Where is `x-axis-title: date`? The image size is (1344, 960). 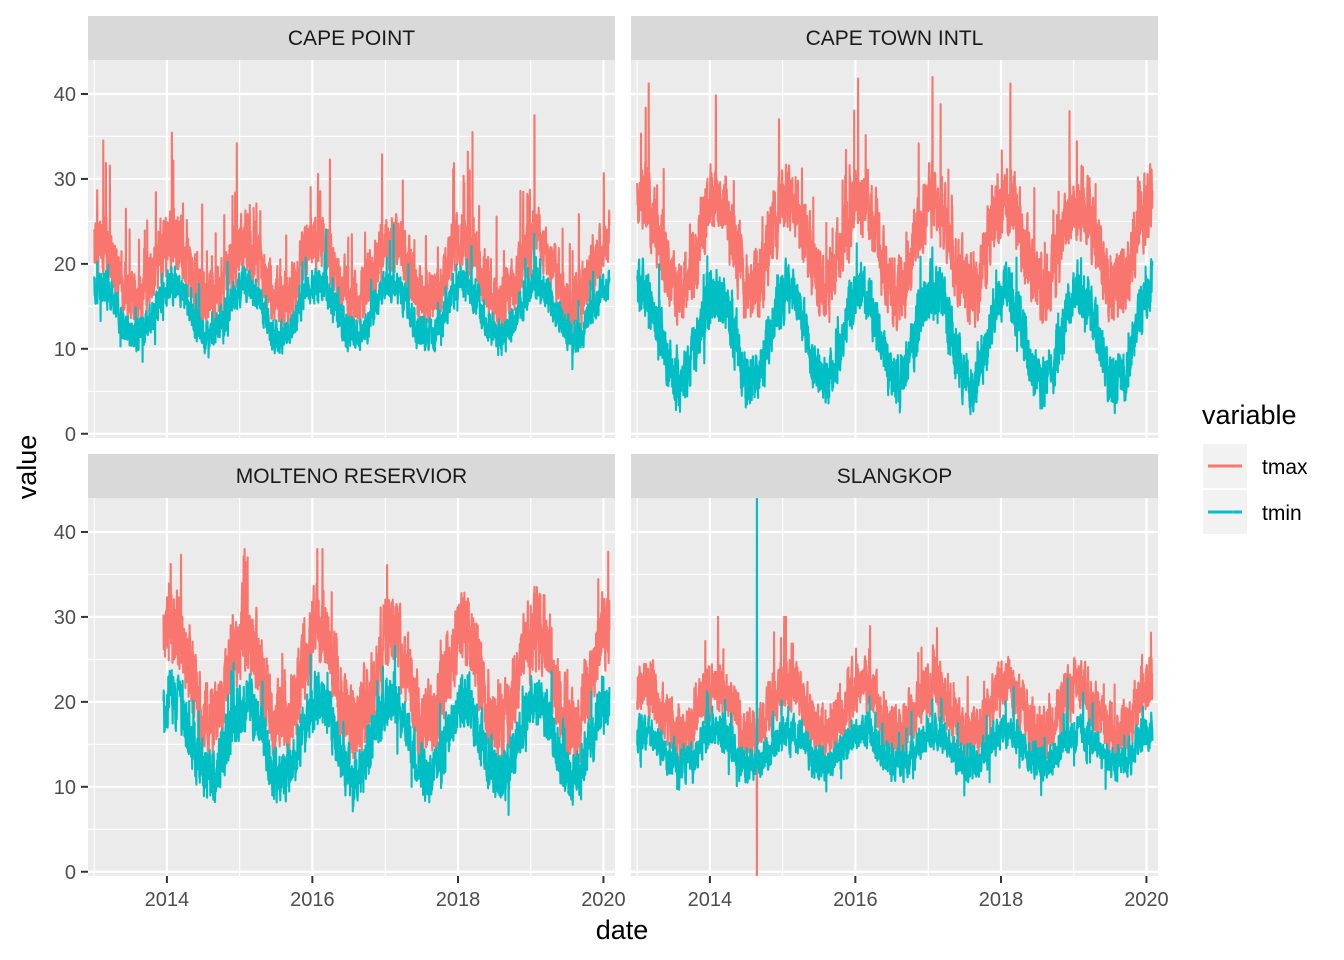
x-axis-title: date is located at coordinates (622, 930).